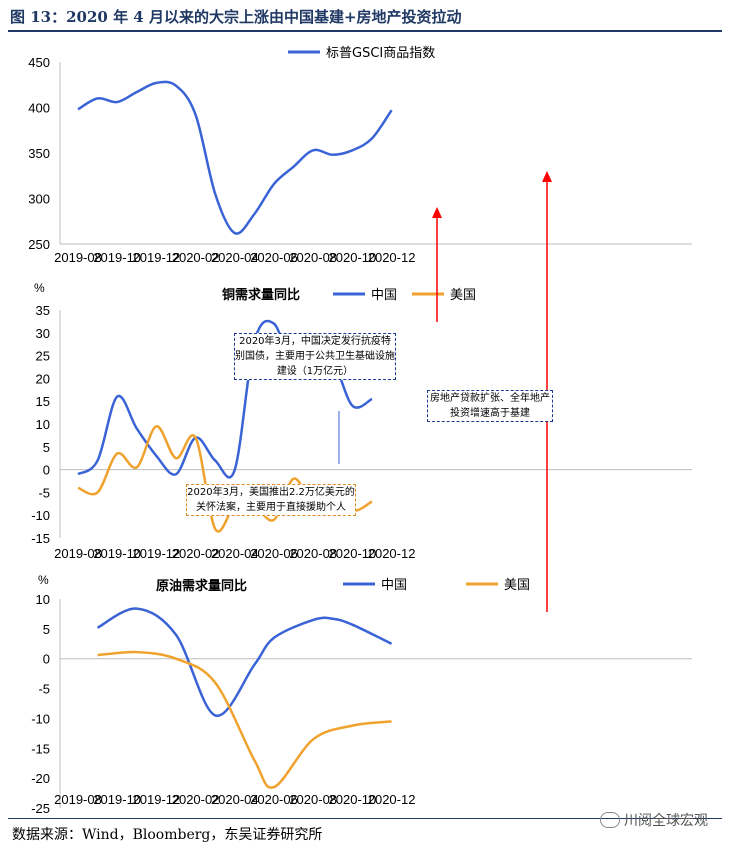 The width and height of the screenshot is (730, 850). What do you see at coordinates (39, 288) in the screenshot?
I see `chart2-unit-label: %` at bounding box center [39, 288].